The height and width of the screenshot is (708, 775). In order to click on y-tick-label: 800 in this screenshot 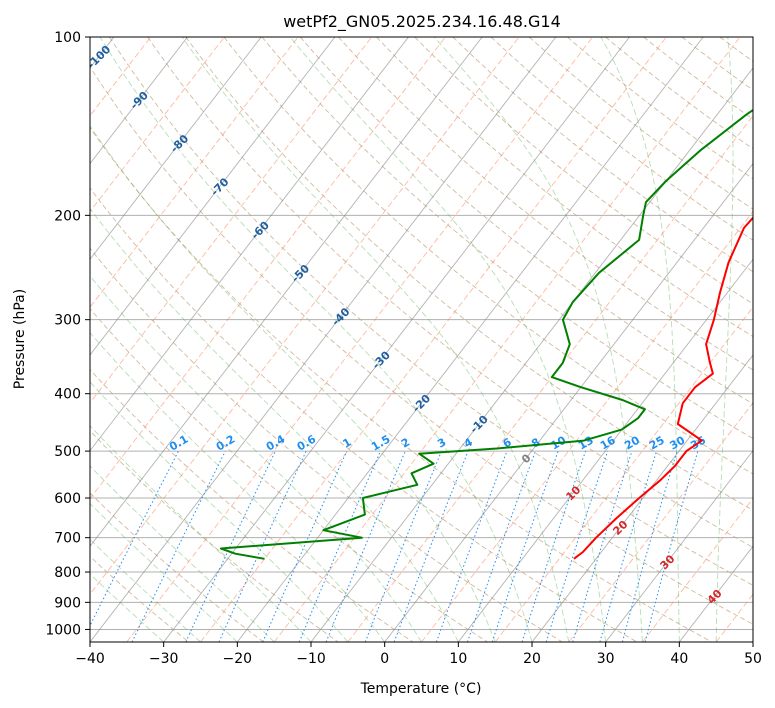, I will do `click(67, 573)`.